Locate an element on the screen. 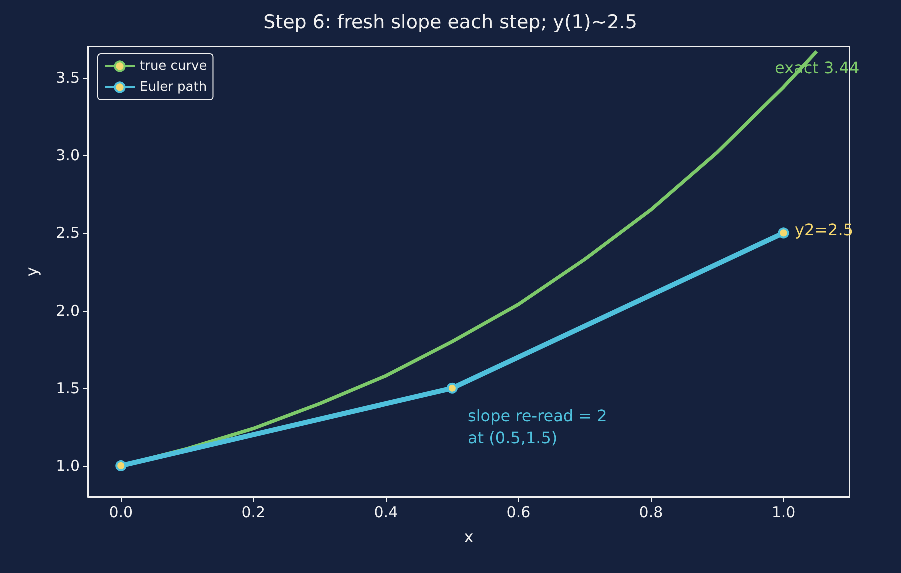  chart-title: Step 6: fresh slope each step; y(1)~2.5 is located at coordinates (451, 23).